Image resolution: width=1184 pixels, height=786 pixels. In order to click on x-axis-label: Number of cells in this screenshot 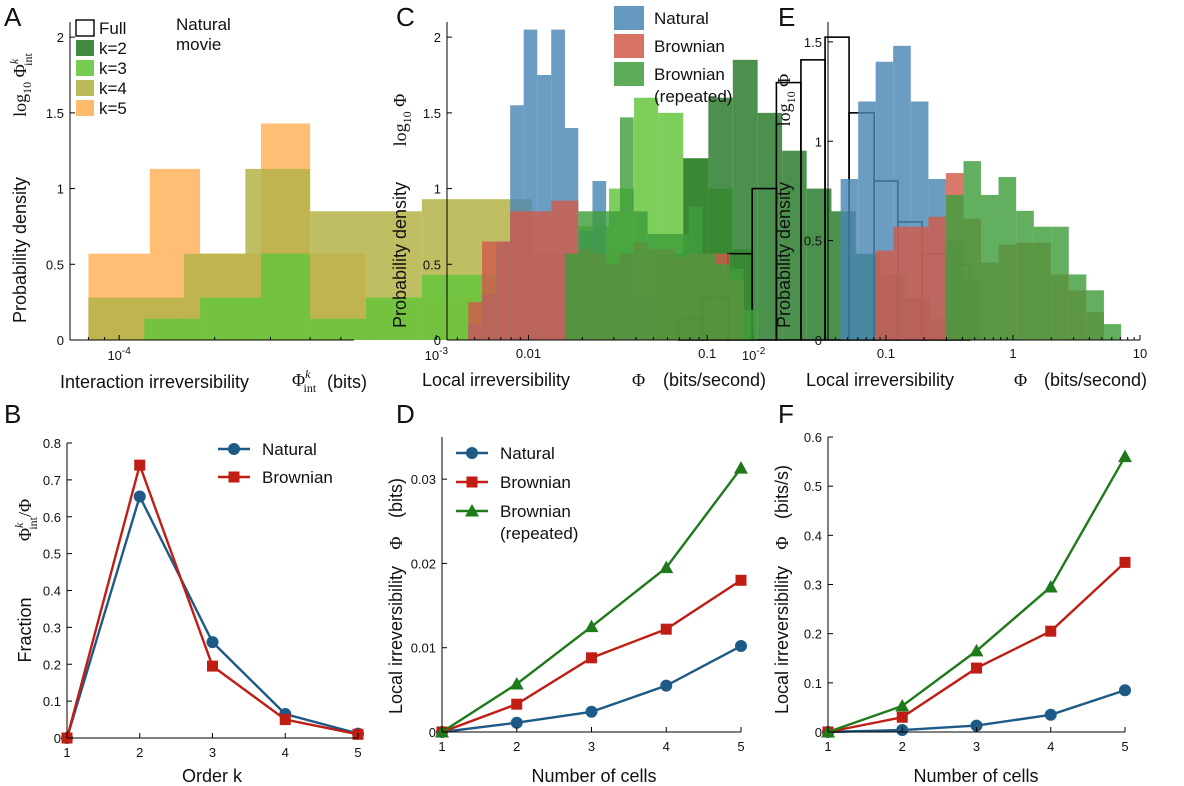, I will do `click(593, 776)`.